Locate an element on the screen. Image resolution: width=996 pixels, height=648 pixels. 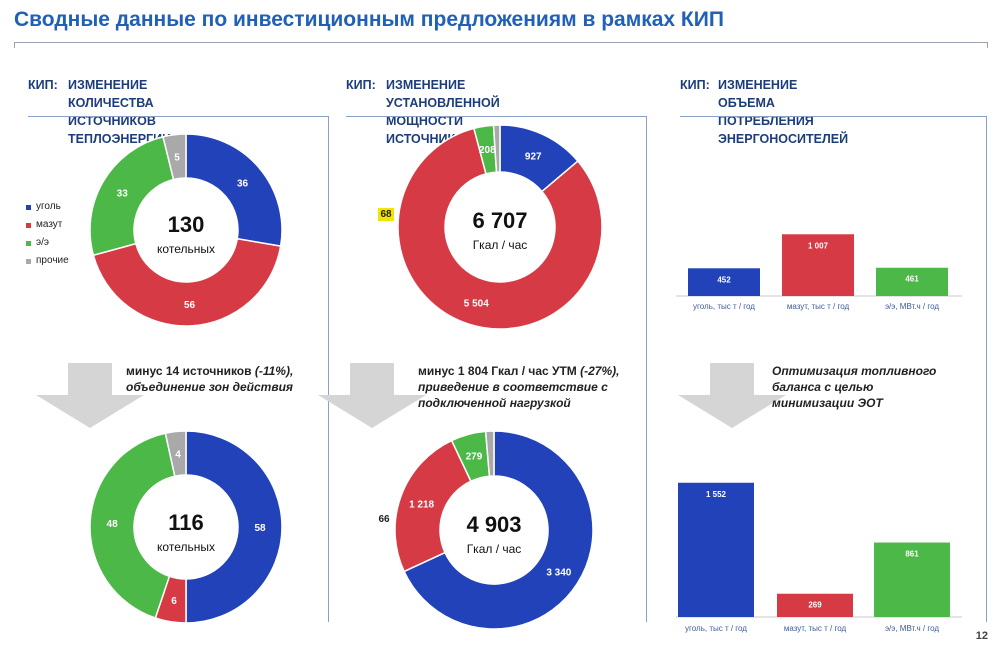
donut-center-value: 116 is located at coordinates (186, 522).